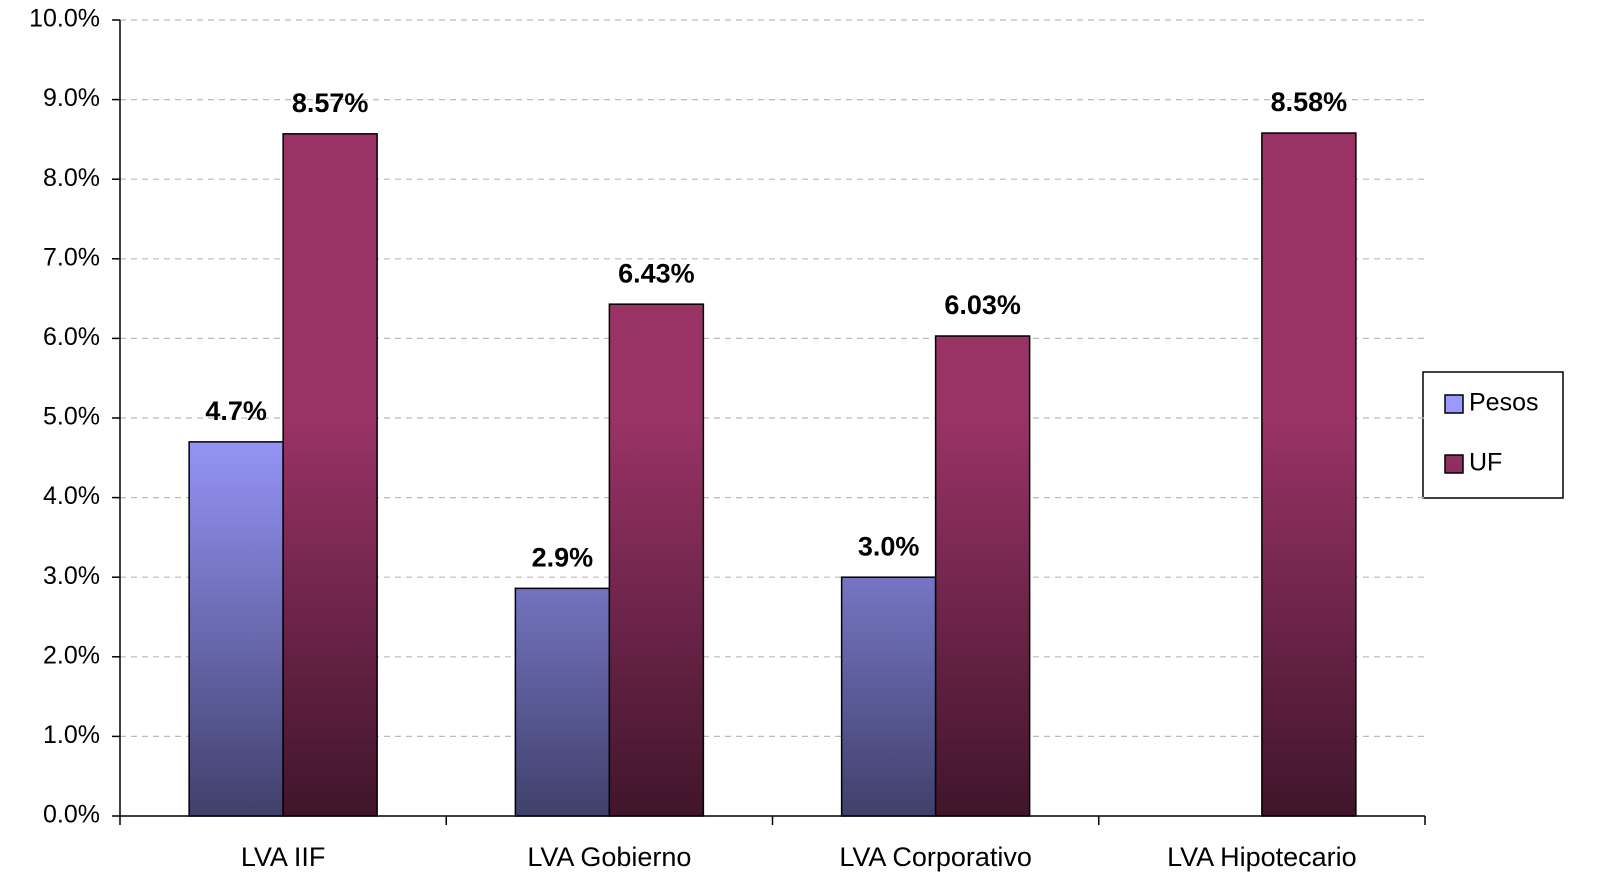  What do you see at coordinates (236, 411) in the screenshot?
I see `value-label: 4.7%` at bounding box center [236, 411].